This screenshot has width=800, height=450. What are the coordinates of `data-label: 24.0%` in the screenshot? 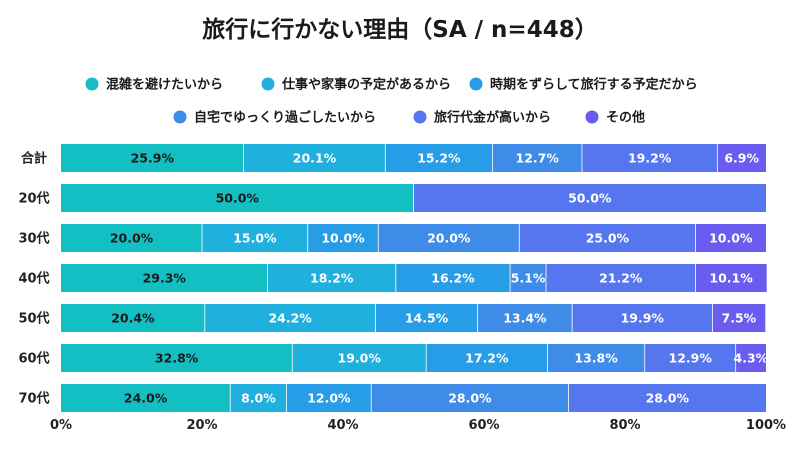 It's located at (146, 398).